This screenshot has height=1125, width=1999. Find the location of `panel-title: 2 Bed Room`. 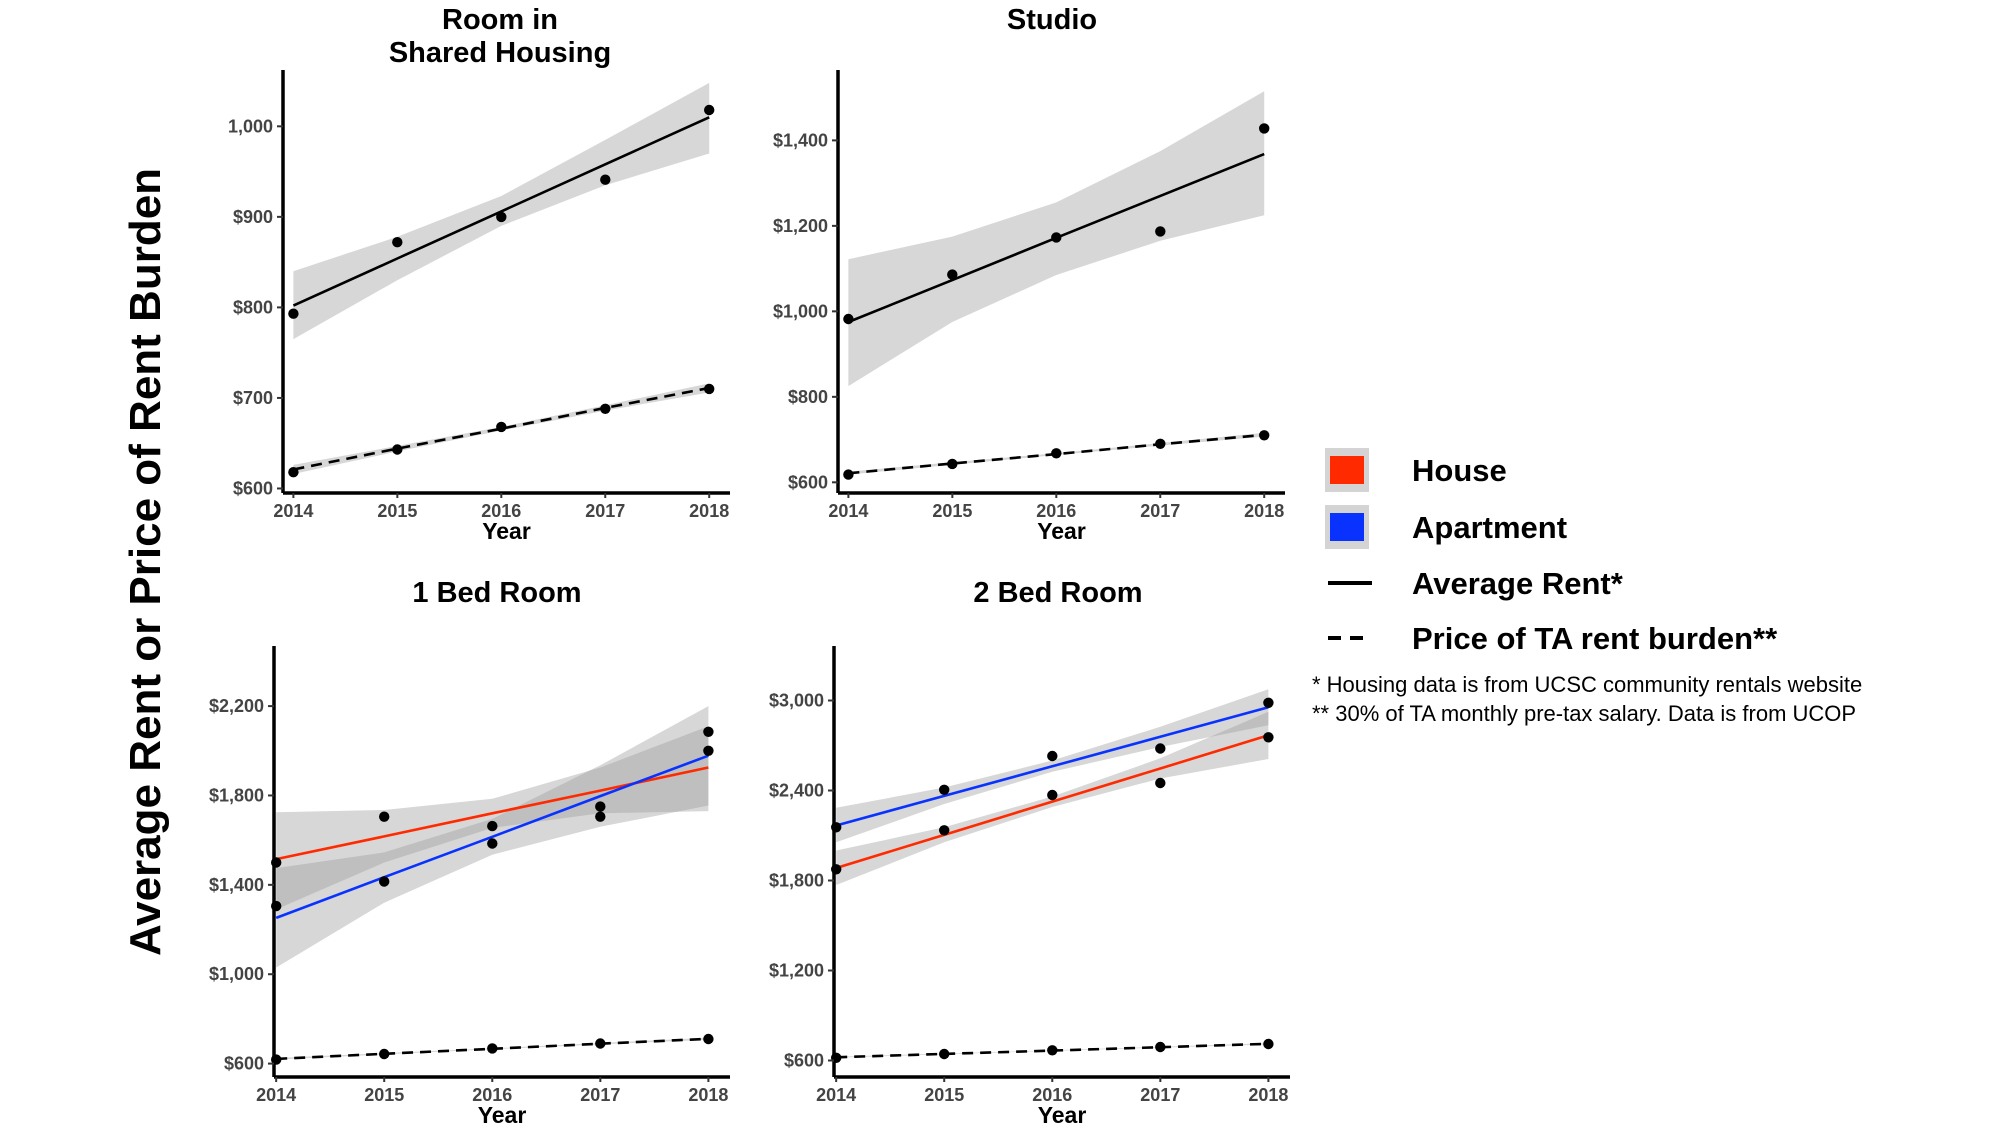

panel-title: 2 Bed Room is located at coordinates (1057, 593).